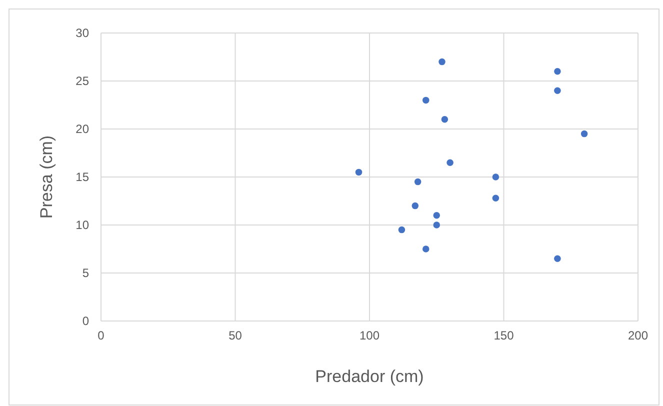 This screenshot has width=663, height=406. Describe the element at coordinates (369, 335) in the screenshot. I see `x-tick-label: 100` at that location.